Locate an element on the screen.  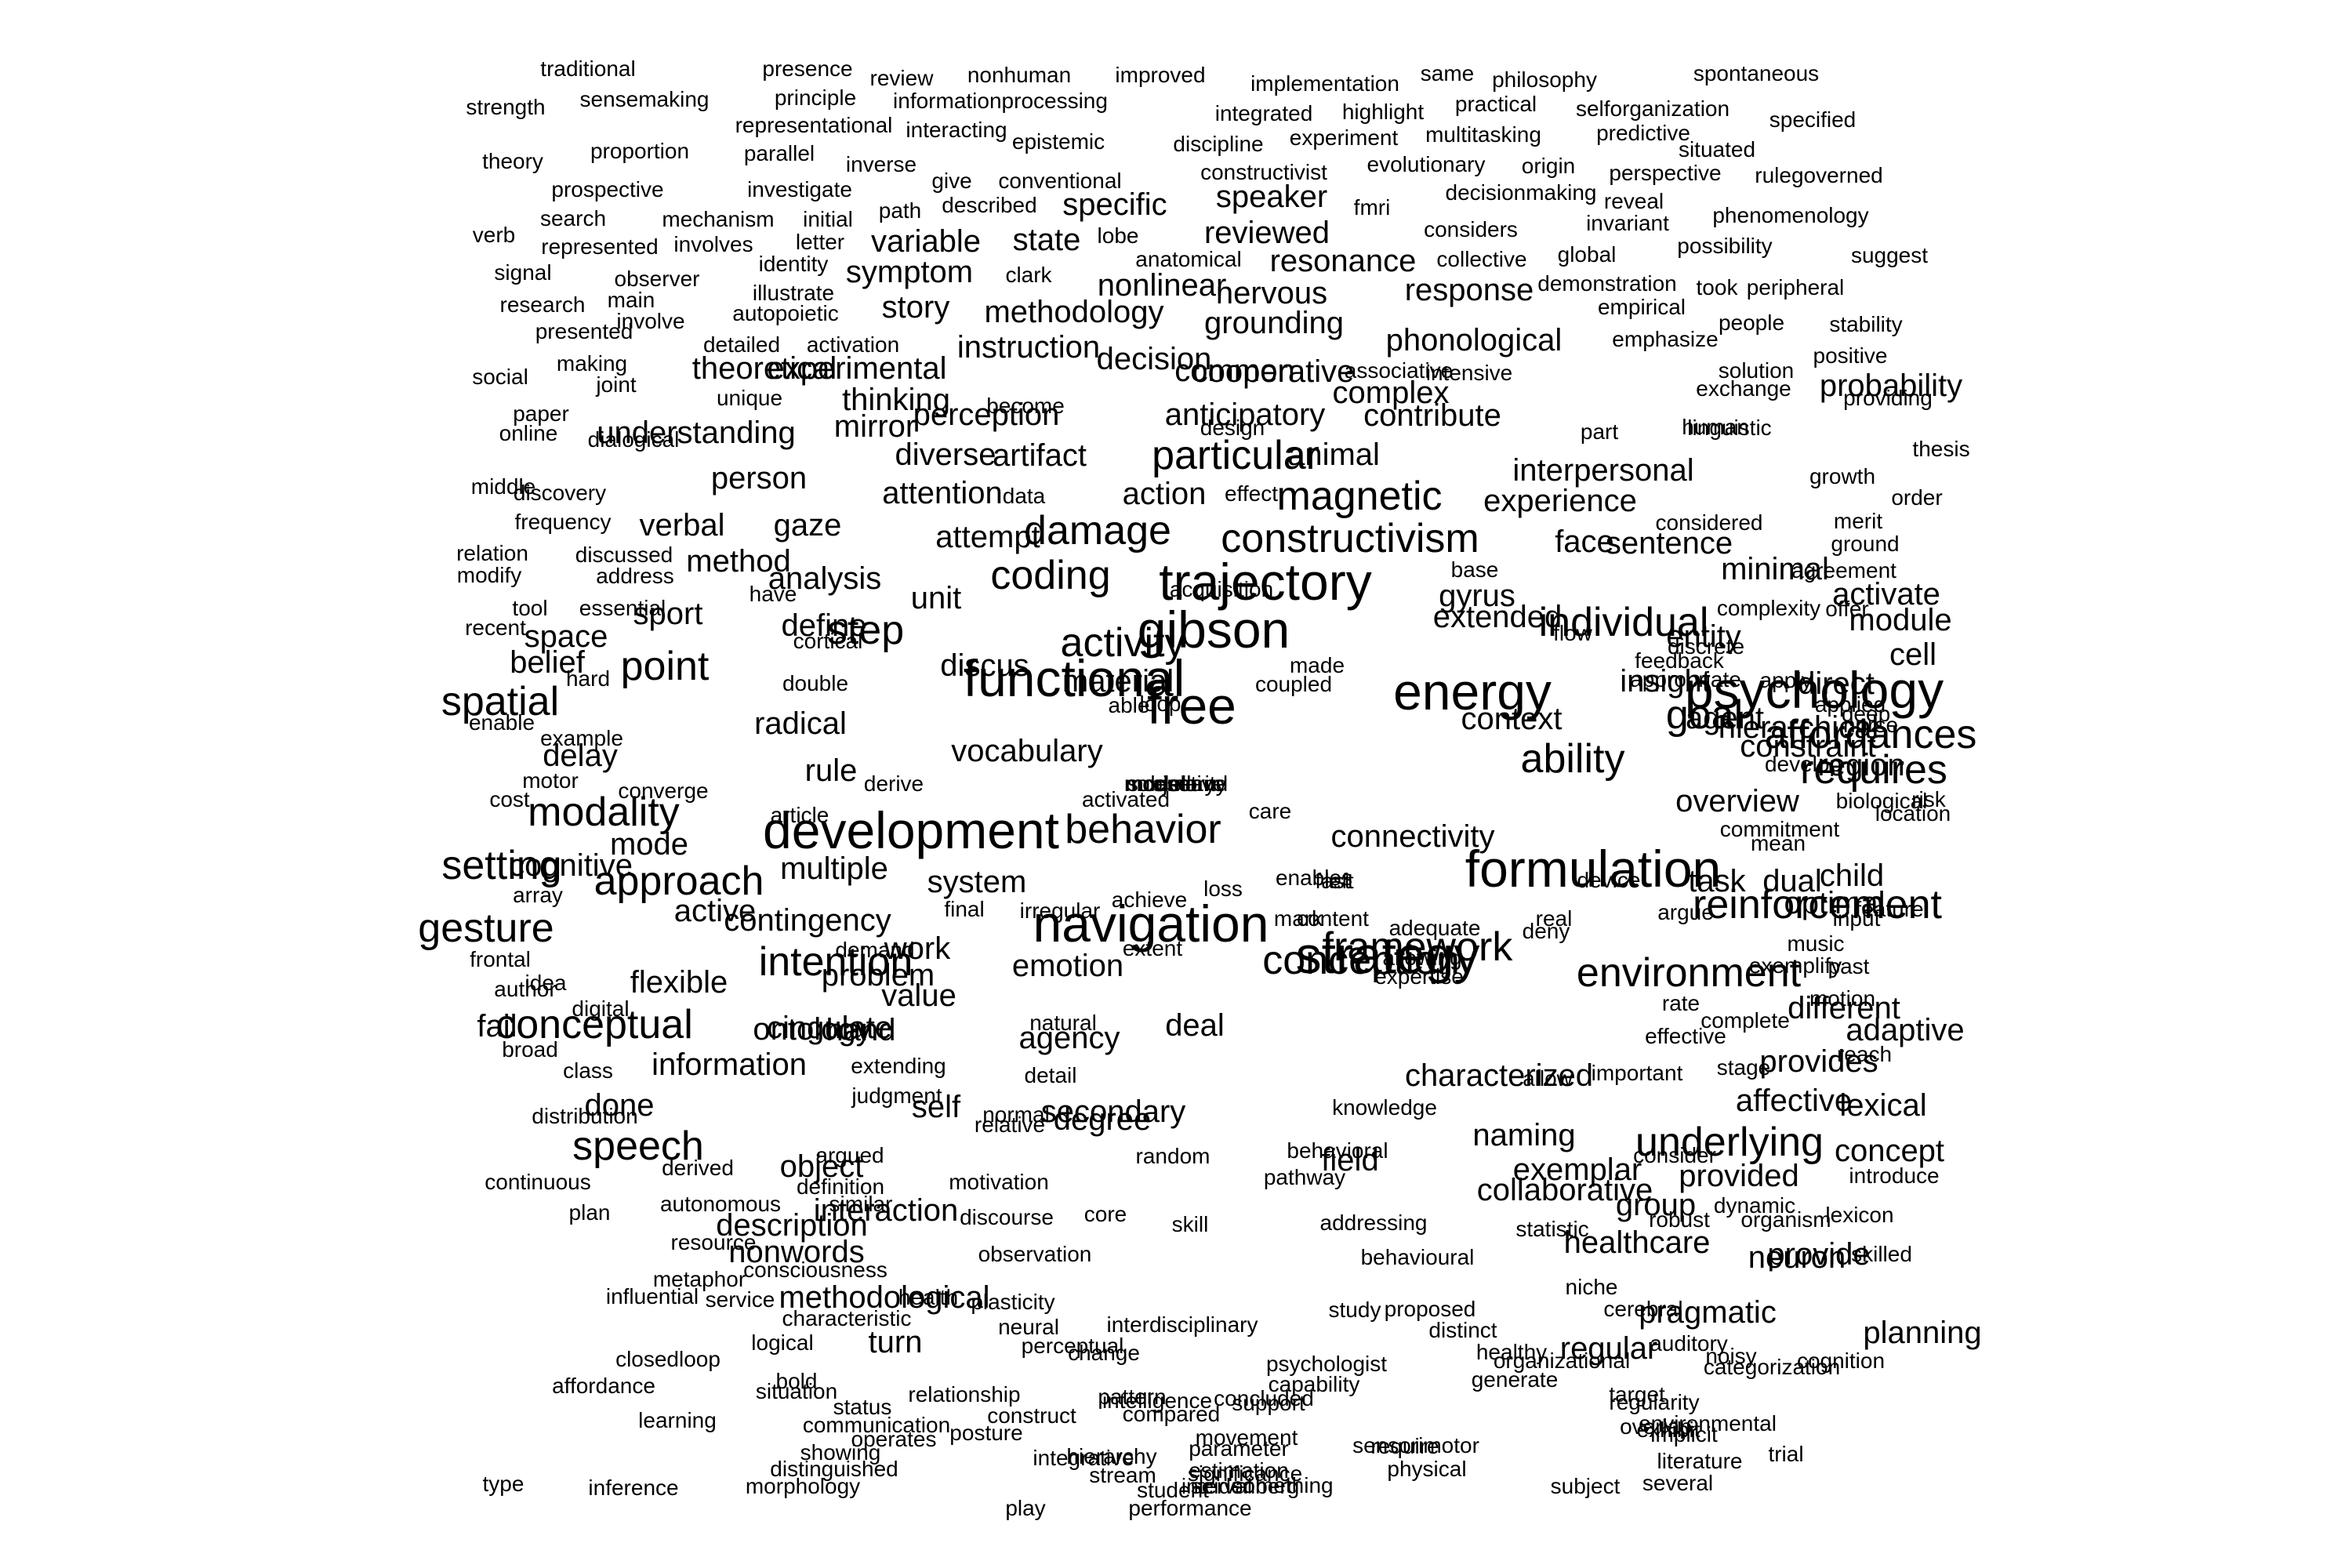
cloud-word: intelligence is located at coordinates (1157, 1400).